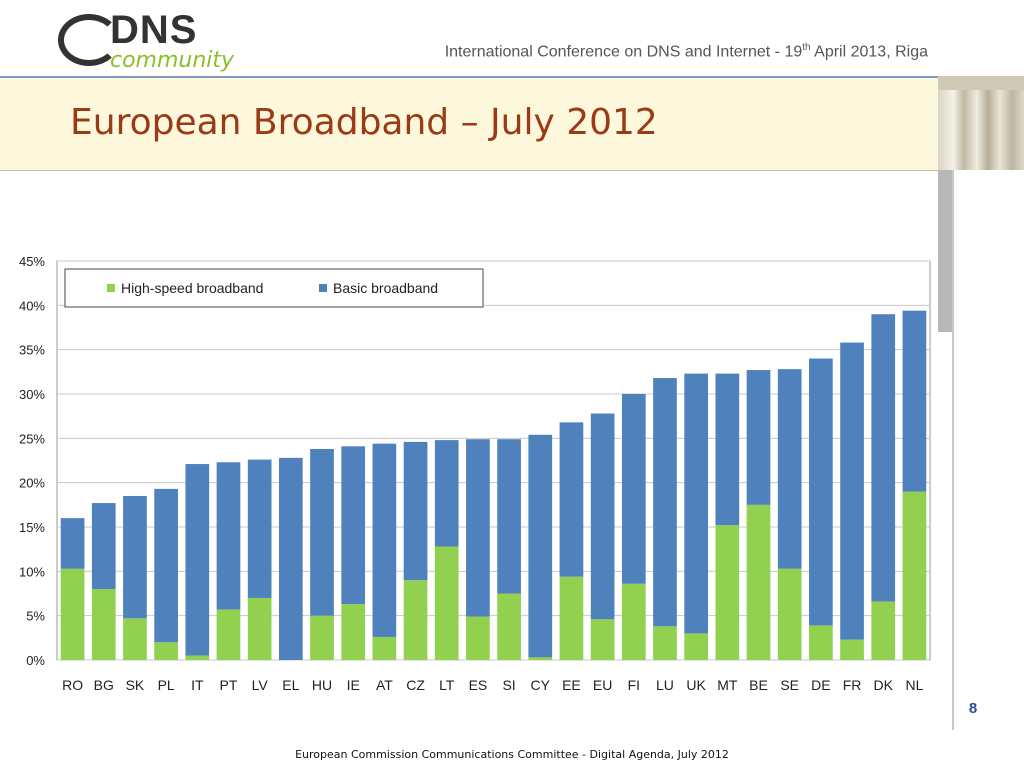 The image size is (1024, 768). What do you see at coordinates (727, 685) in the screenshot?
I see `x-category-label: MT` at bounding box center [727, 685].